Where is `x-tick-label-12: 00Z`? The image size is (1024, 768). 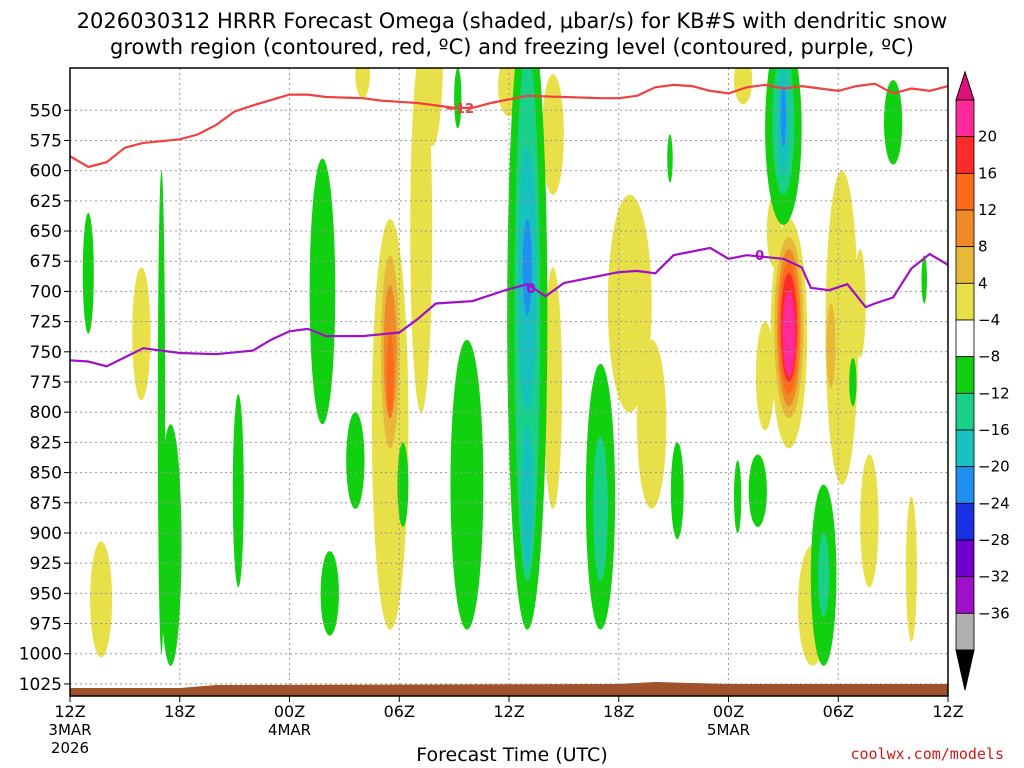 x-tick-label-12: 00Z is located at coordinates (289, 711).